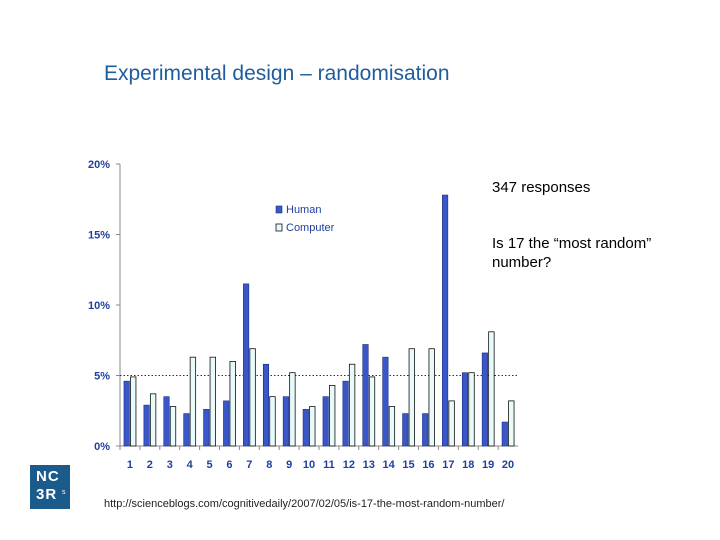 The width and height of the screenshot is (720, 540). What do you see at coordinates (48, 476) in the screenshot?
I see `logo-line1: NC` at bounding box center [48, 476].